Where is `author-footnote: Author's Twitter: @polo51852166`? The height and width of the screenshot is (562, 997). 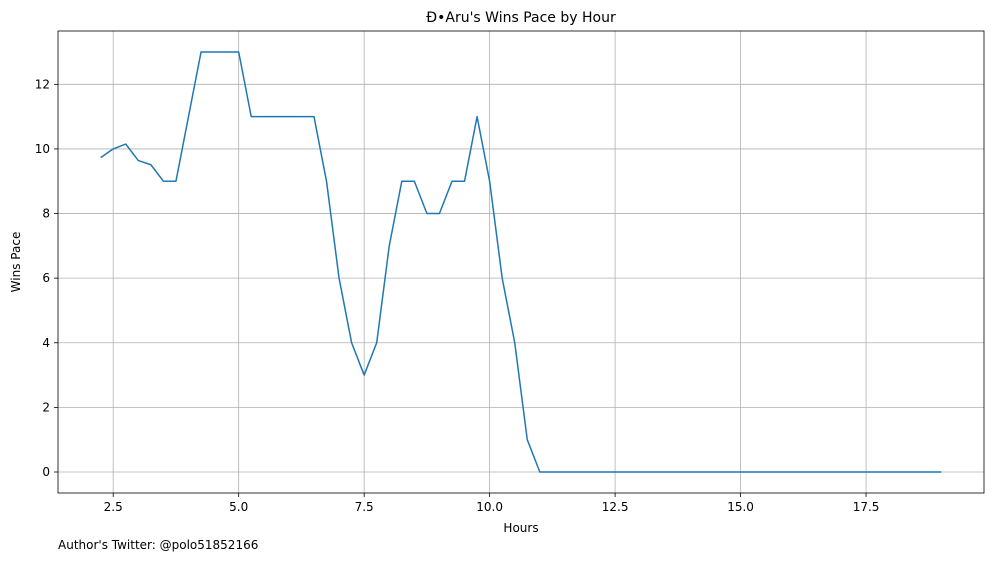
author-footnote: Author's Twitter: @polo51852166 is located at coordinates (158, 545).